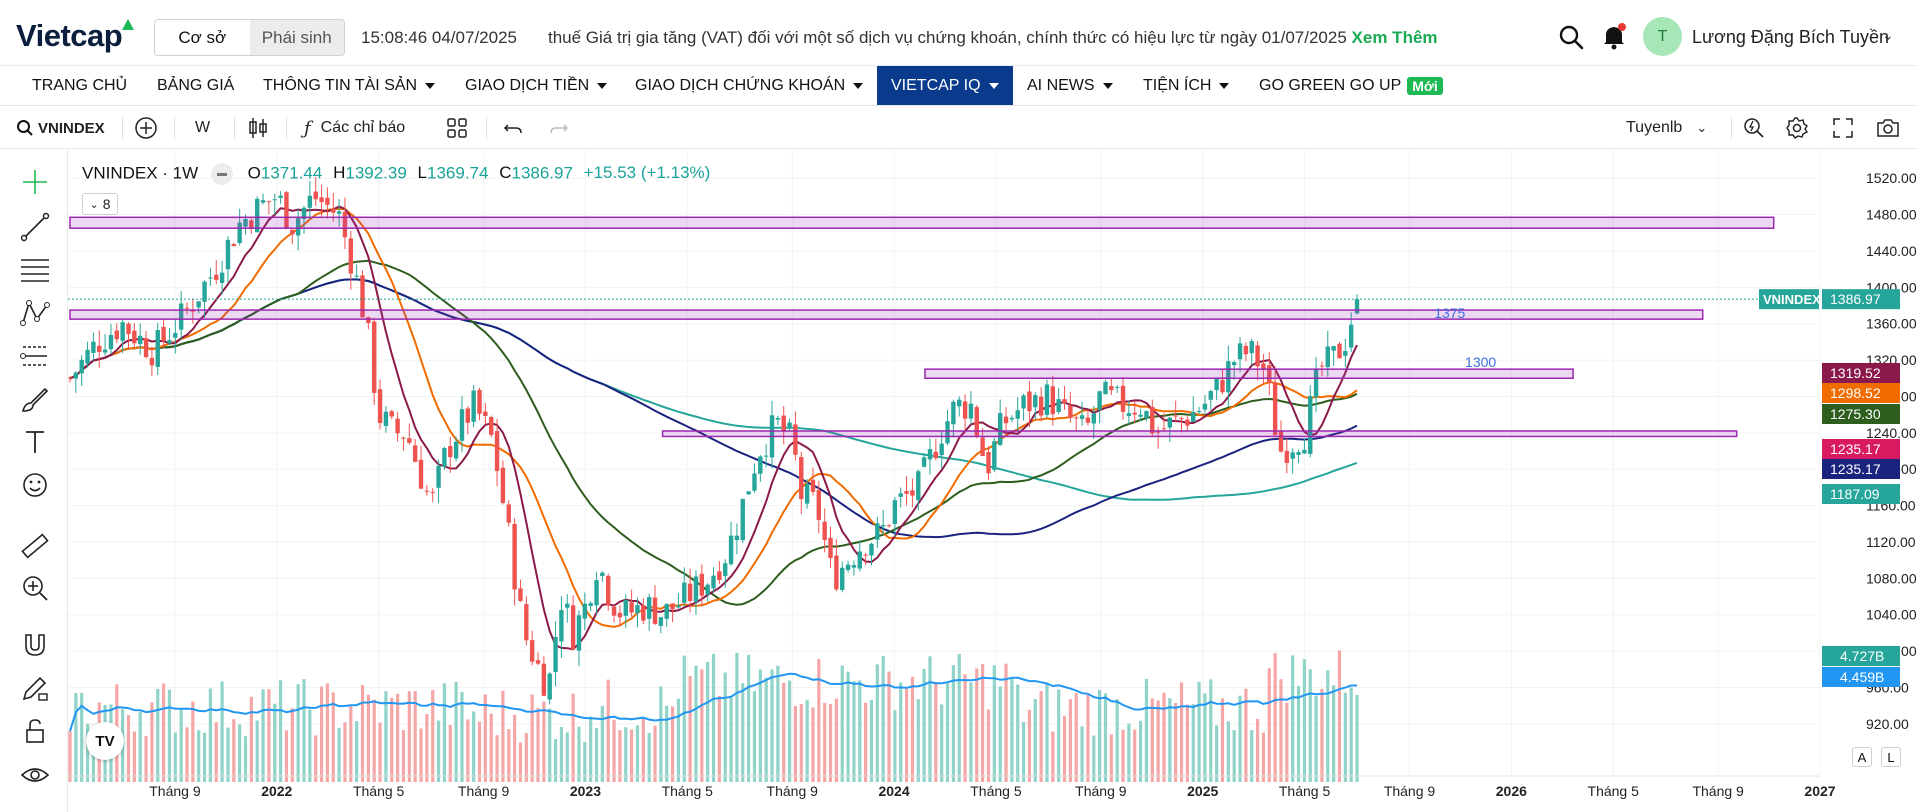  Describe the element at coordinates (35, 442) in the screenshot. I see `text-icon` at that location.